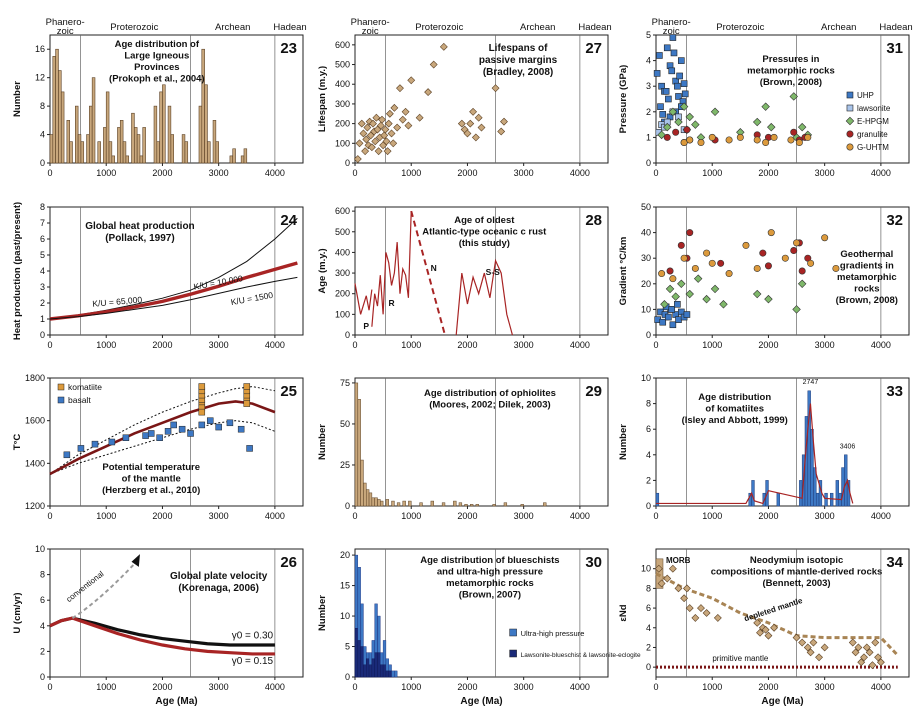  Describe the element at coordinates (219, 576) in the screenshot. I see `panel-title-line: Global plate velocity` at that location.